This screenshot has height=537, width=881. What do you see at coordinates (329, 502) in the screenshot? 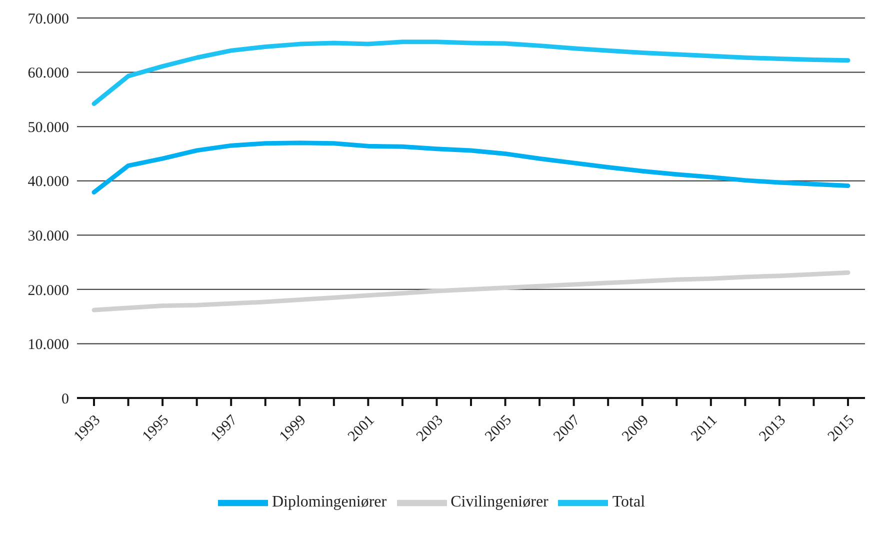
I see `legend-label: Diplomingeniører` at bounding box center [329, 502].